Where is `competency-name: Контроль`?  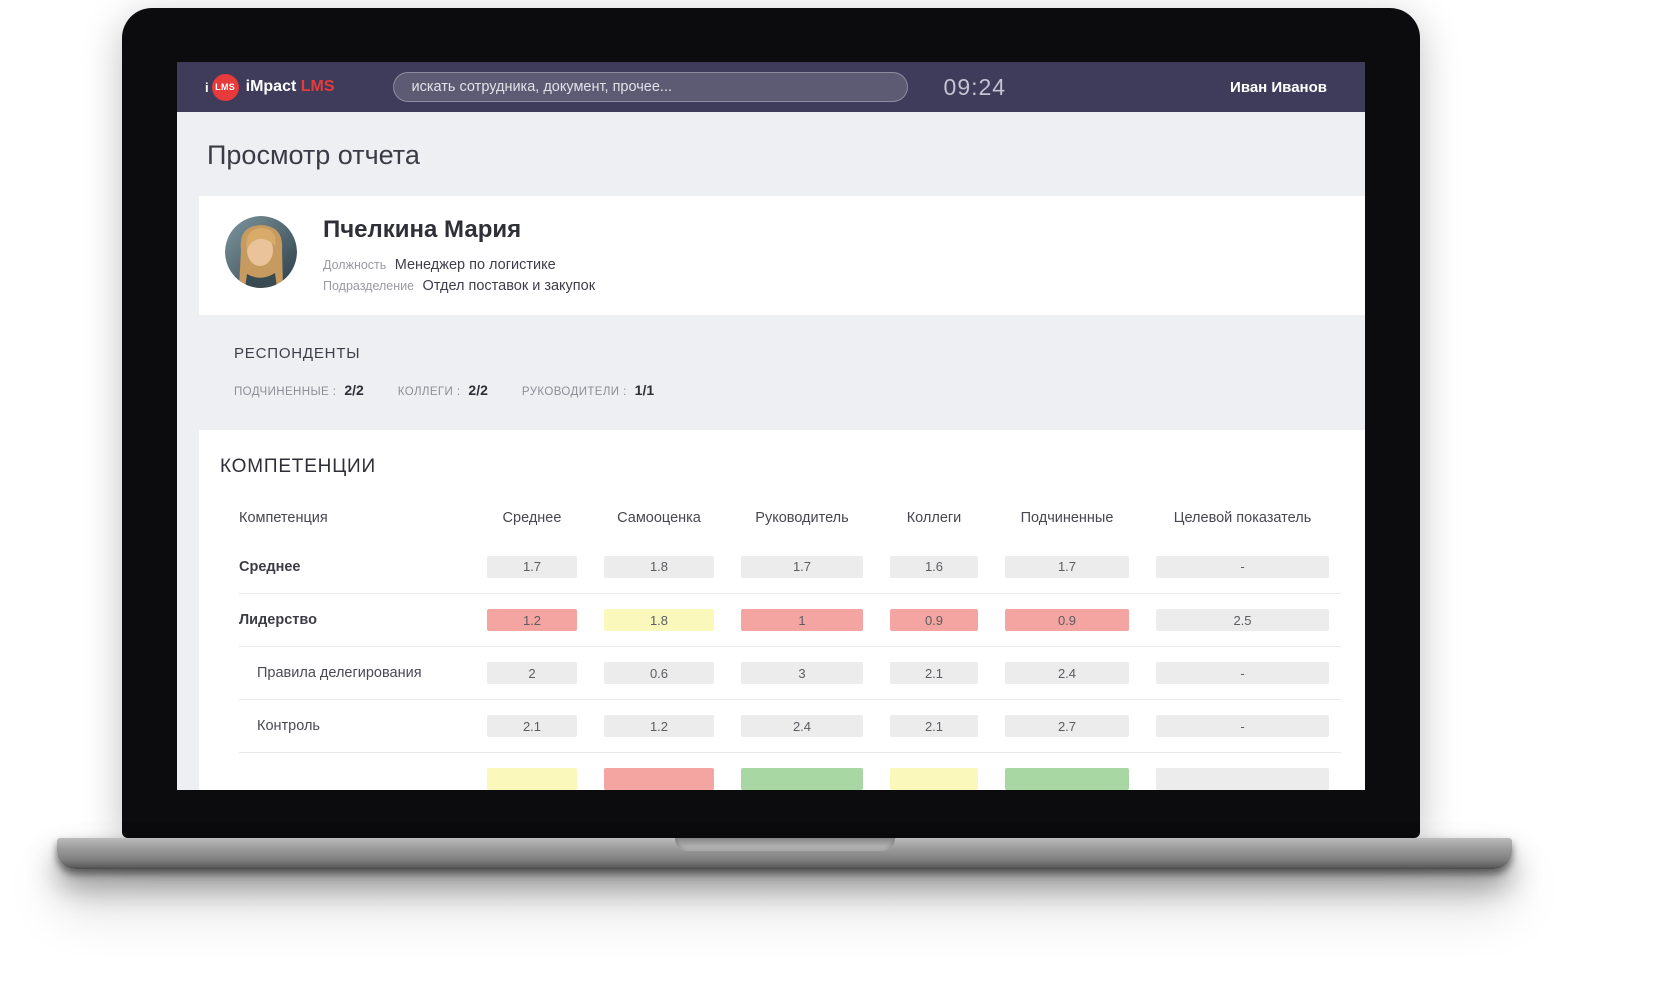 competency-name: Контроль is located at coordinates (288, 726).